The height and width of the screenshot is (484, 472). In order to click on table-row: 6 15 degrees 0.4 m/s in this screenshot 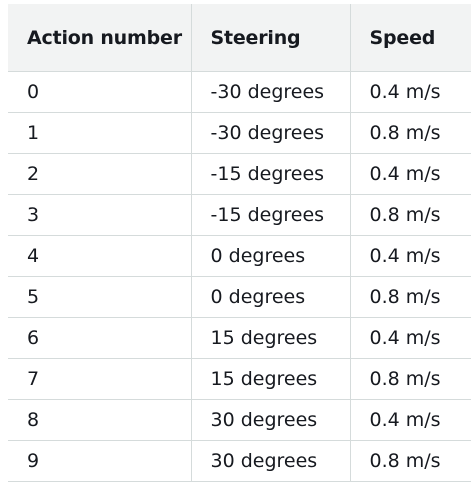, I will do `click(239, 338)`.